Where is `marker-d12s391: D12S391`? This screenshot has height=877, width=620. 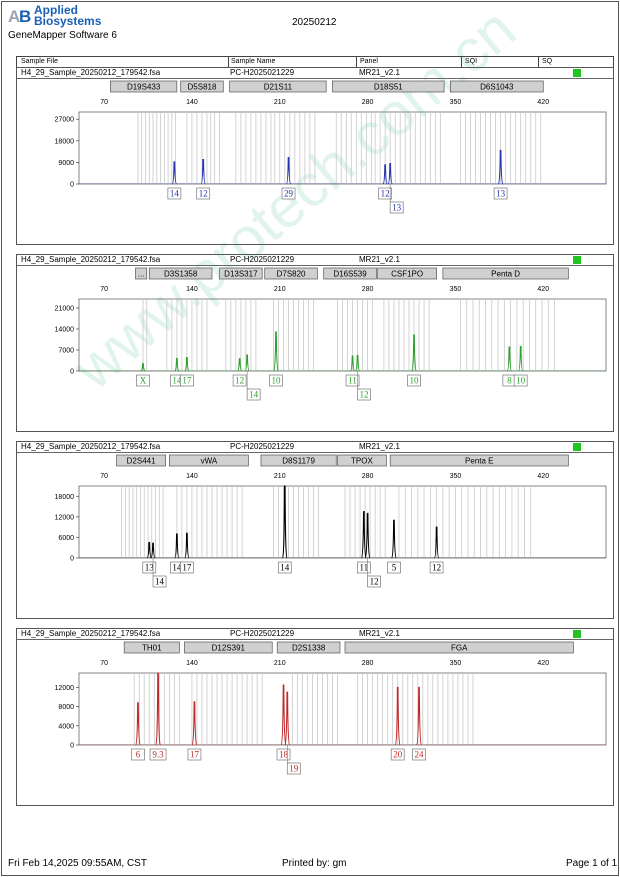 marker-d12s391: D12S391 is located at coordinates (228, 647).